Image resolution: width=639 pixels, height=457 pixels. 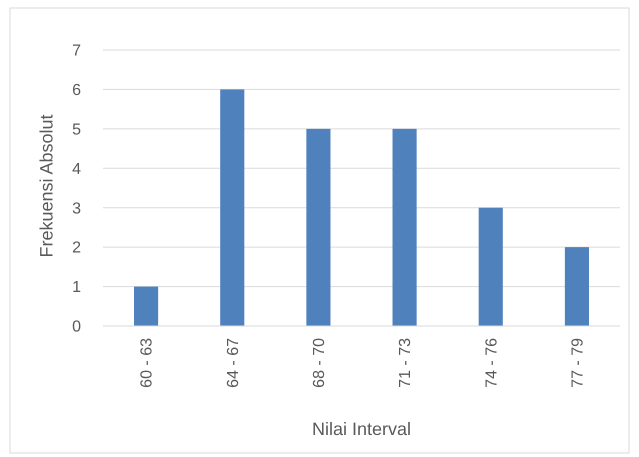 I want to click on y-tick-label: 7, so click(x=77, y=51).